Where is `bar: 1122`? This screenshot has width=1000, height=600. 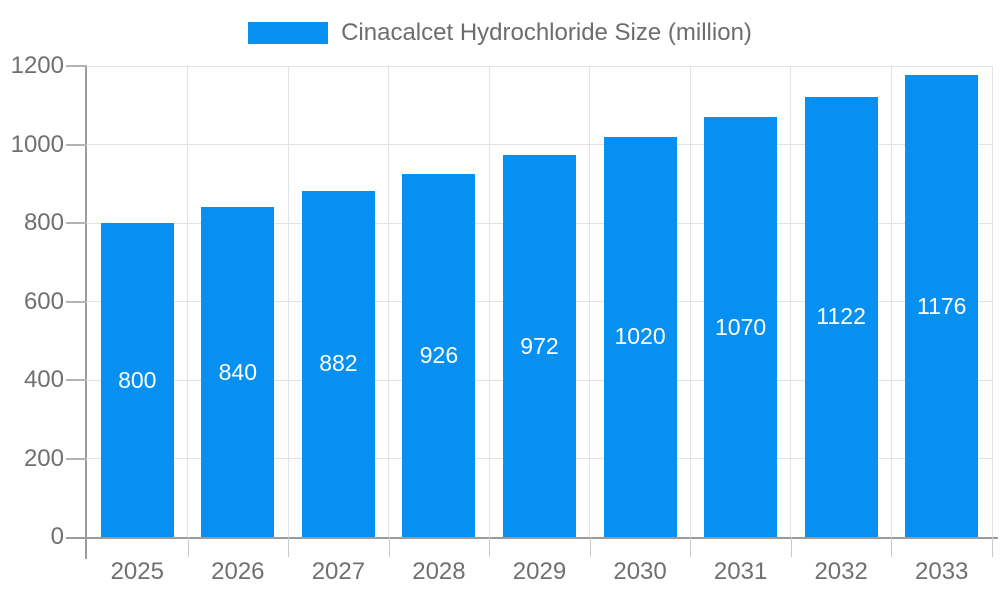 bar: 1122 is located at coordinates (841, 316).